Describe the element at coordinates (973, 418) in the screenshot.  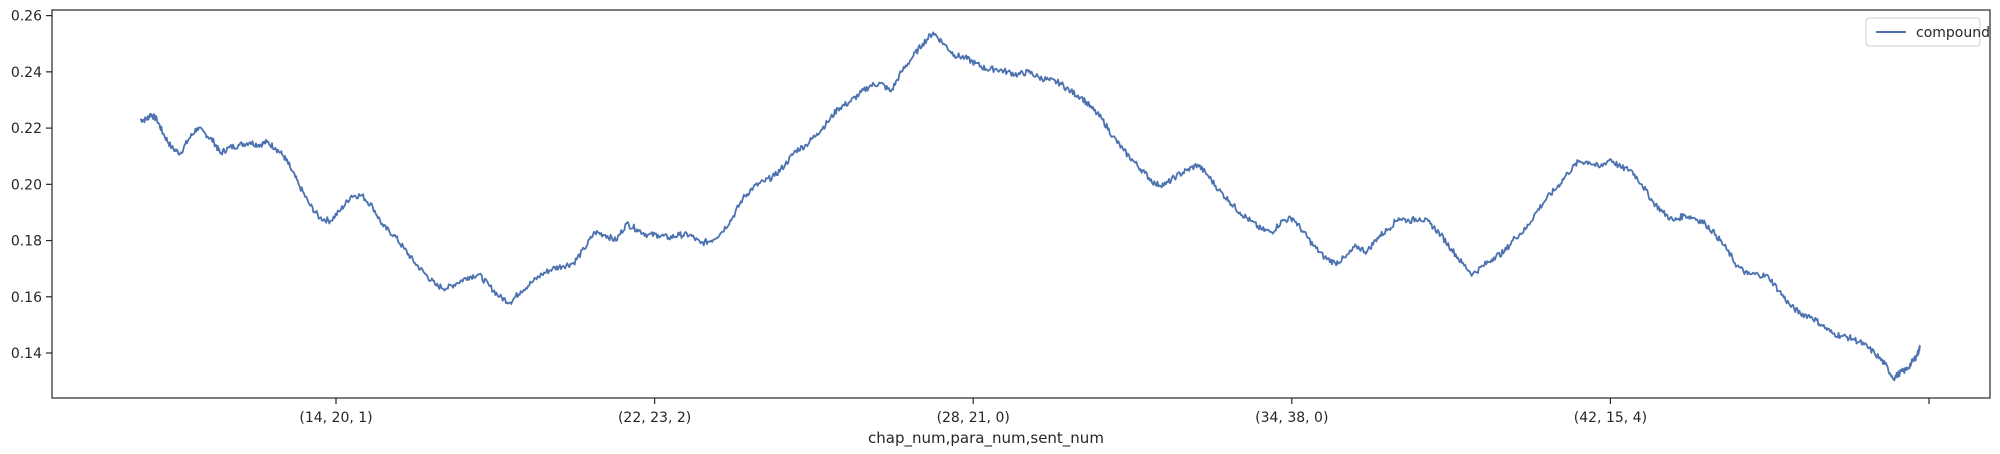
I see `x-tick-label: (28, 21, 0)` at that location.